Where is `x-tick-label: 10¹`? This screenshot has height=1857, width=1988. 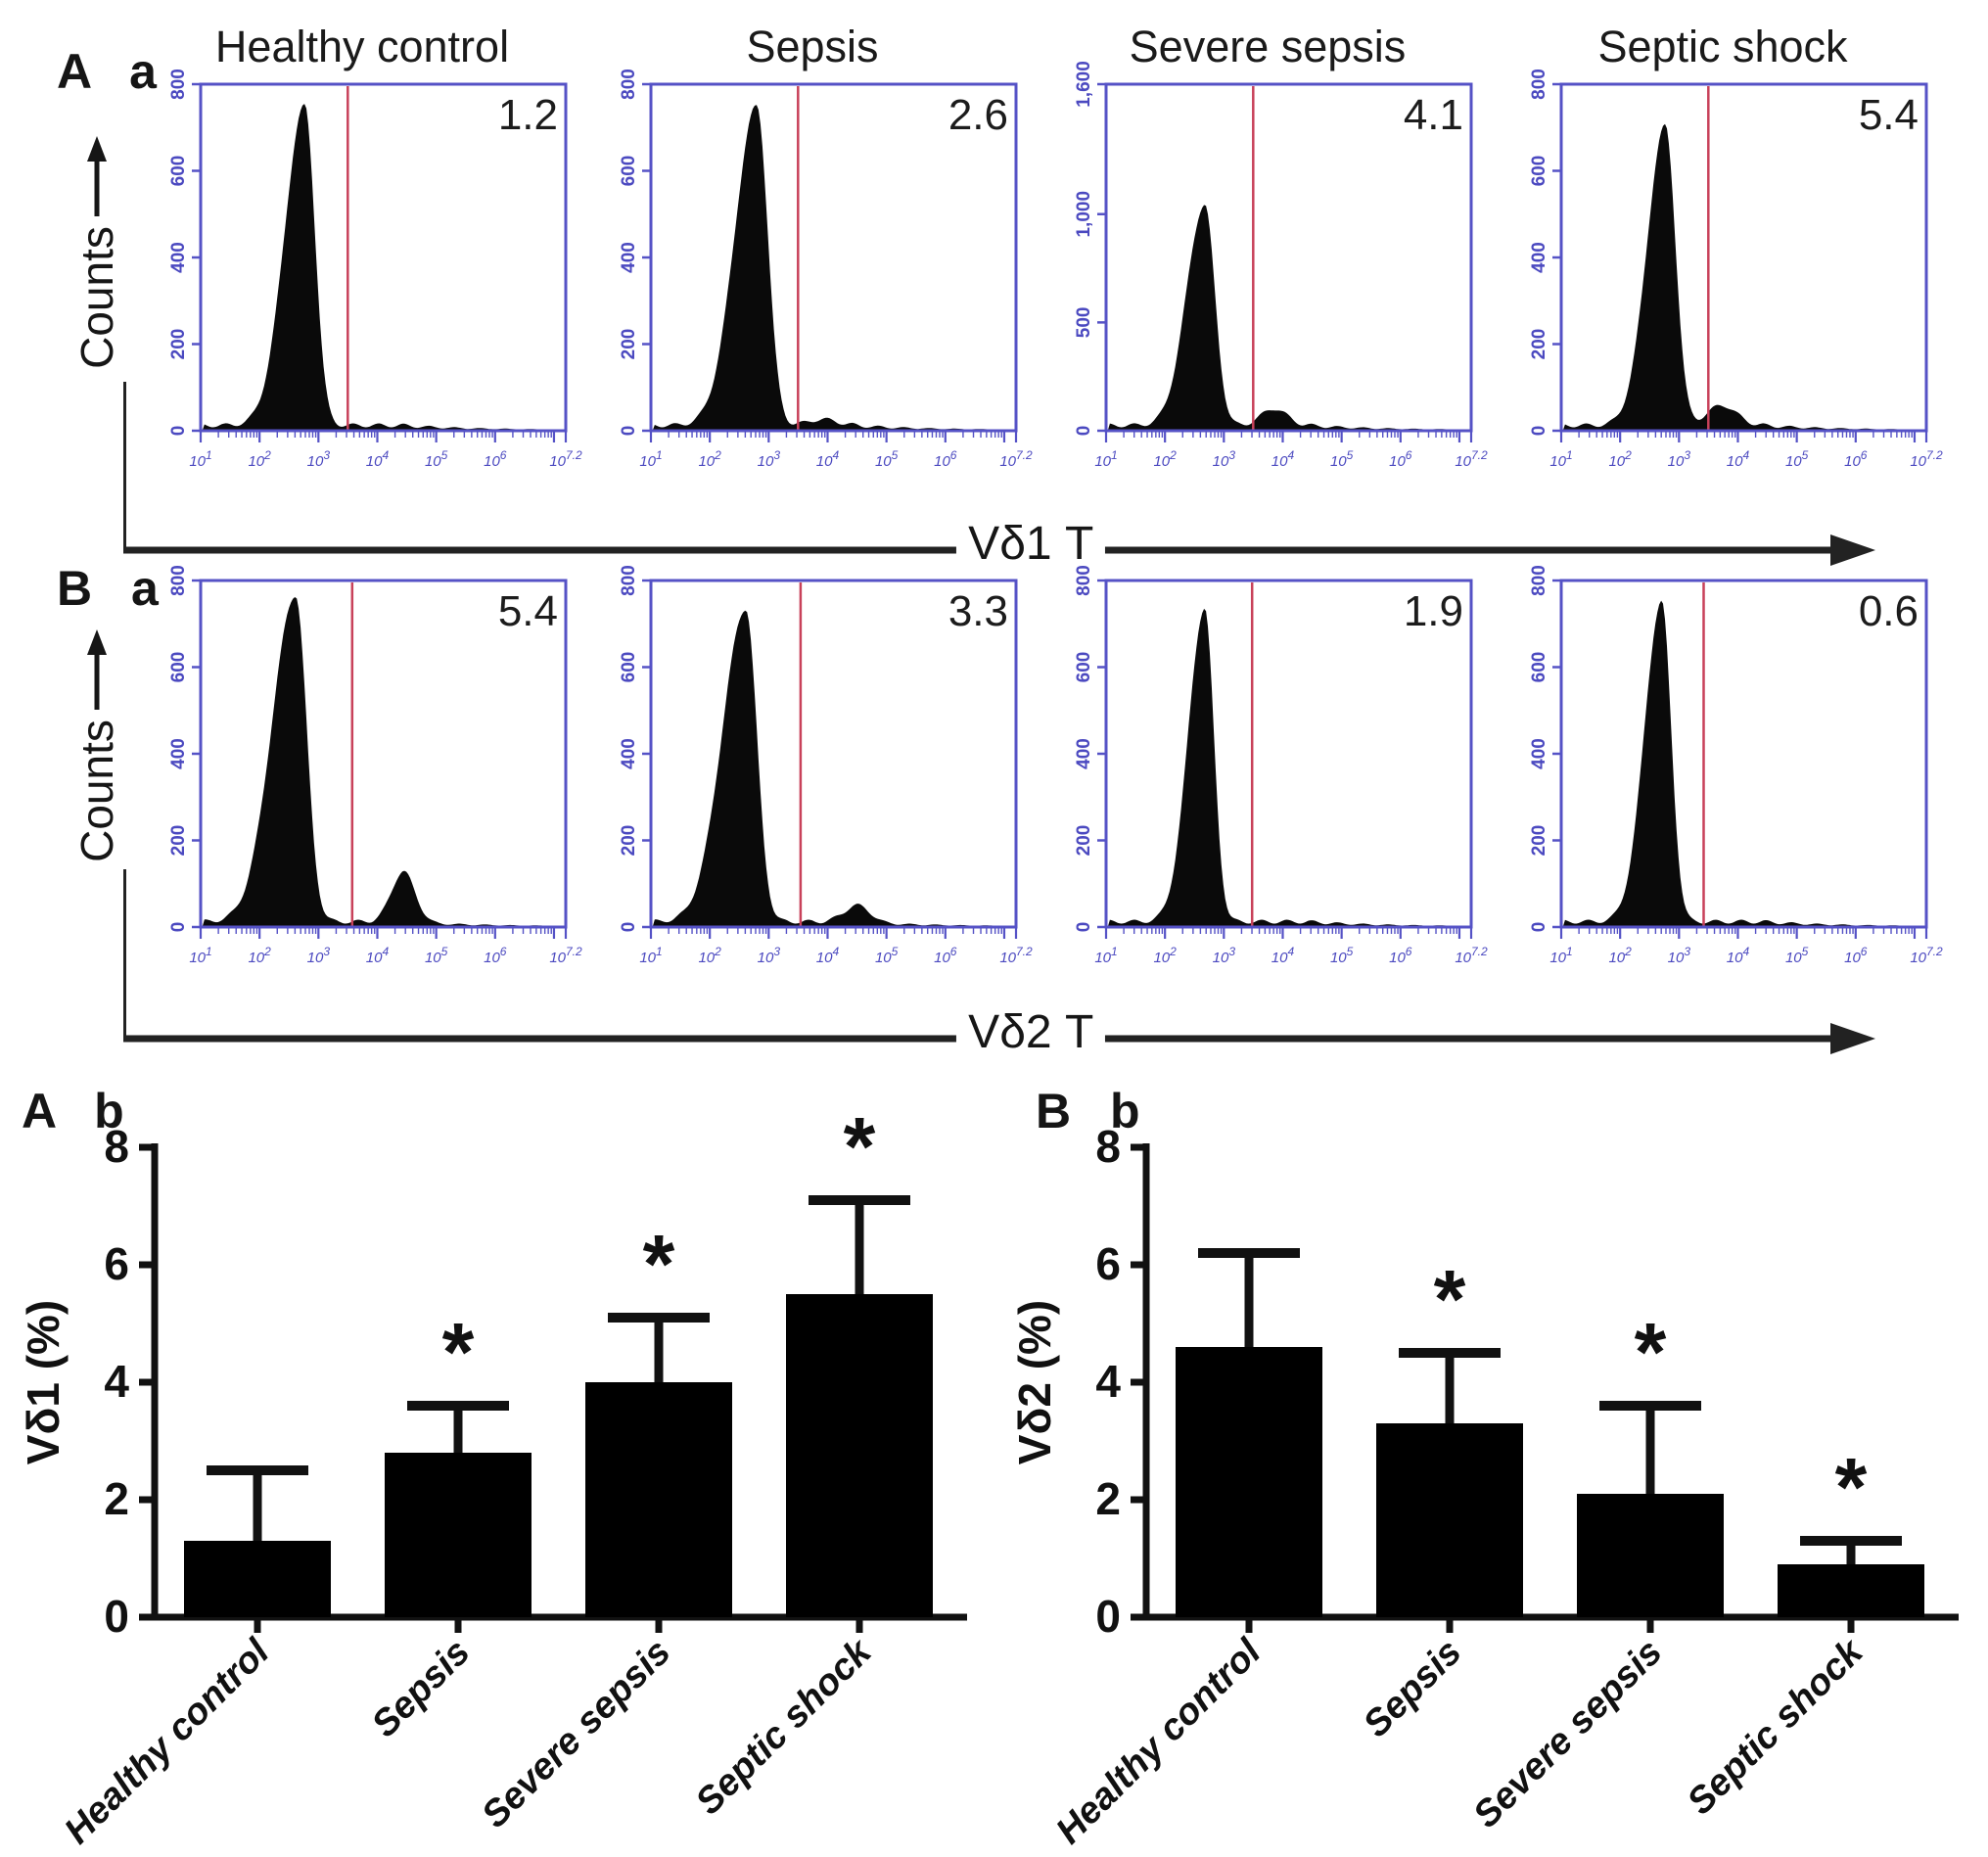 x-tick-label: 10¹ is located at coordinates (1105, 459).